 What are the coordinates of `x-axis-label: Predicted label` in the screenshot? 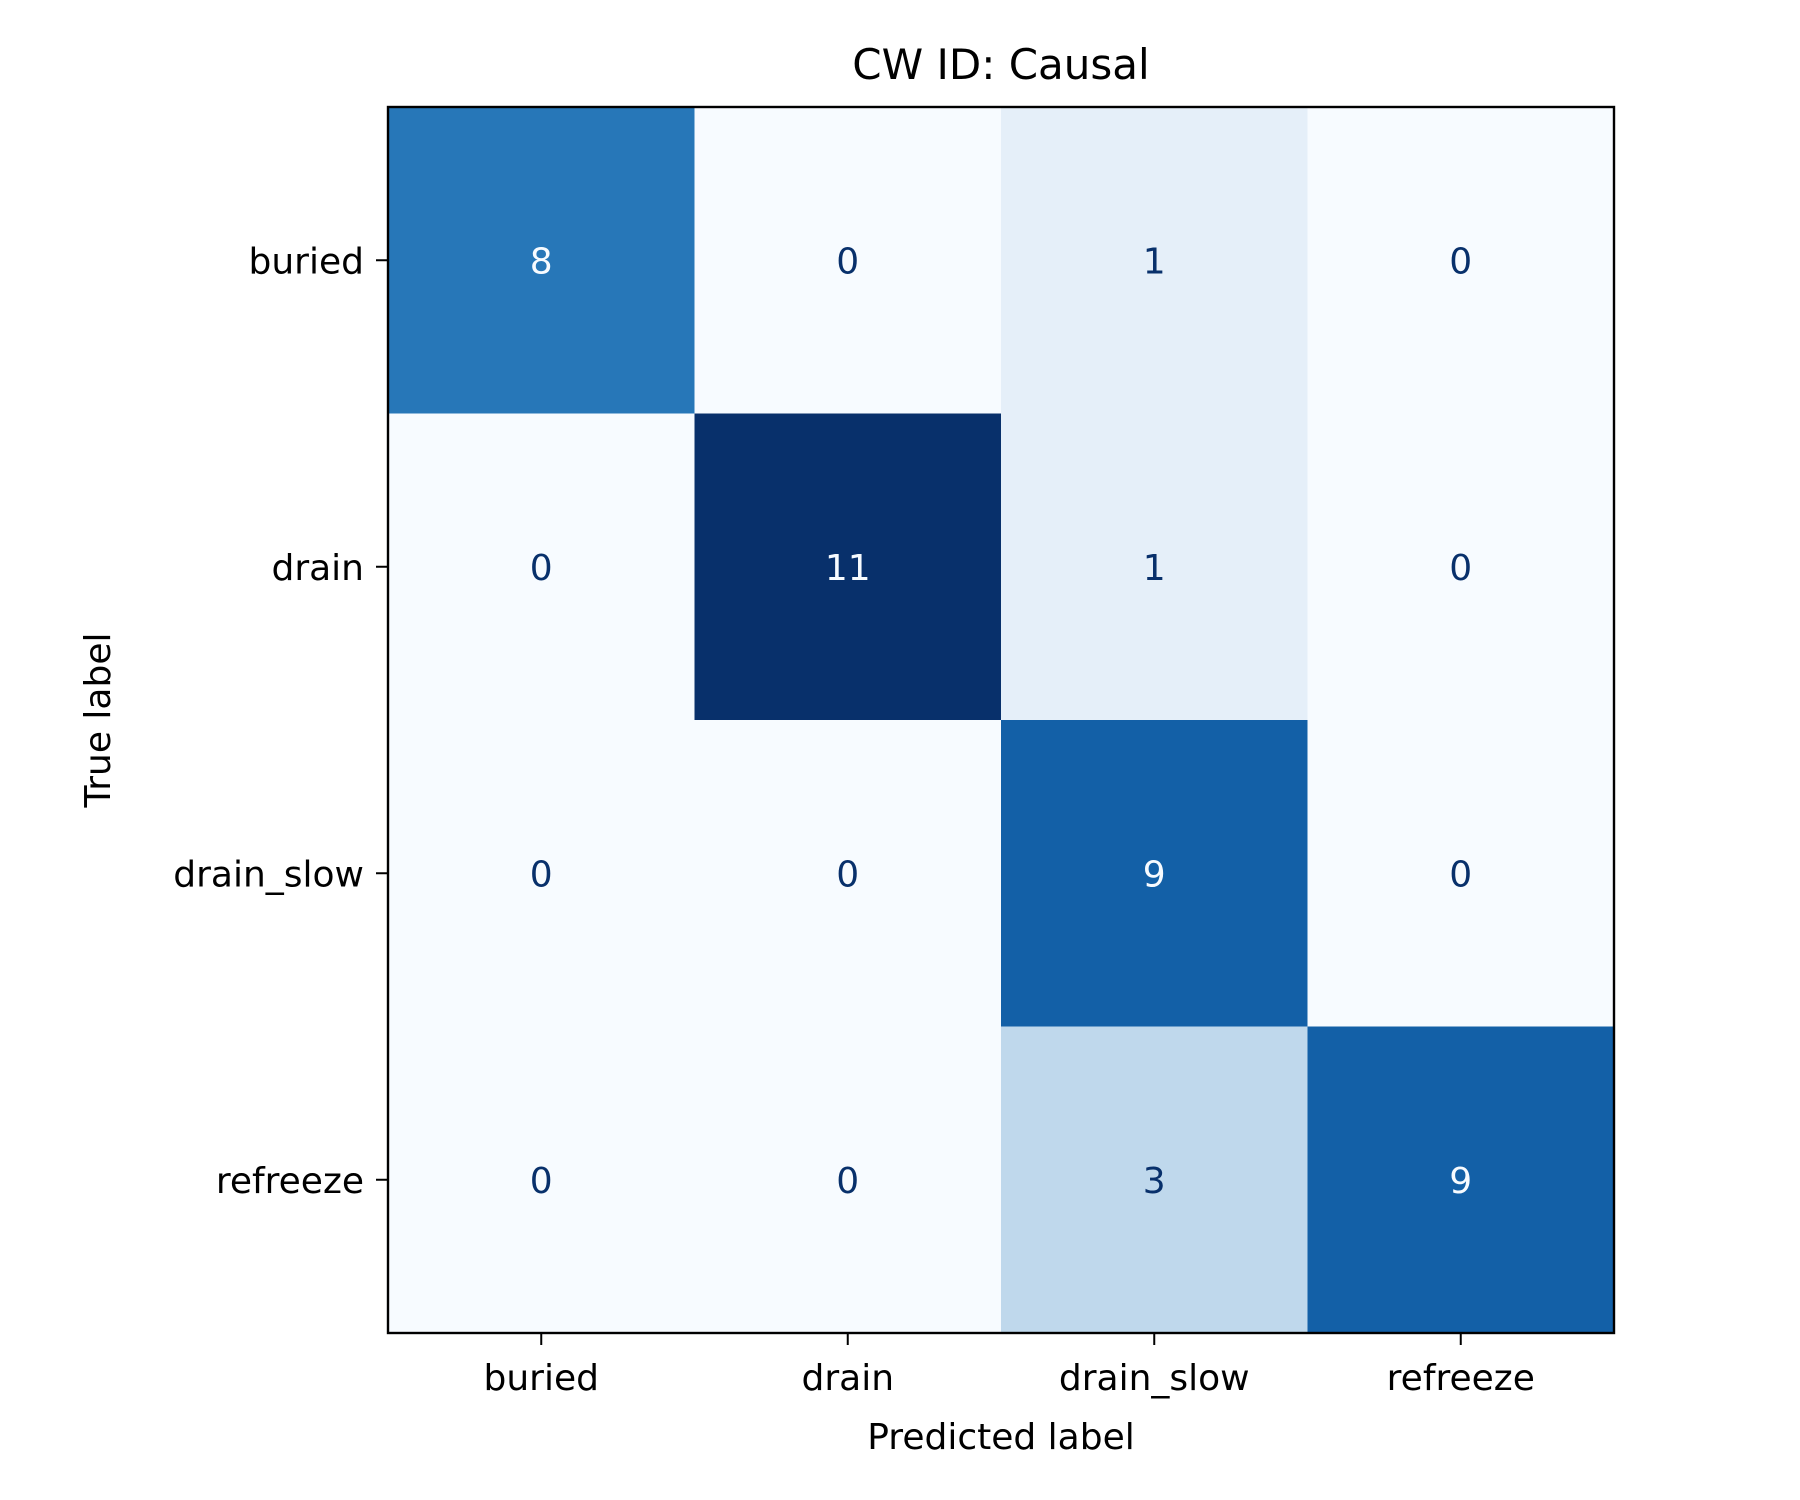 It's located at (1001, 1437).